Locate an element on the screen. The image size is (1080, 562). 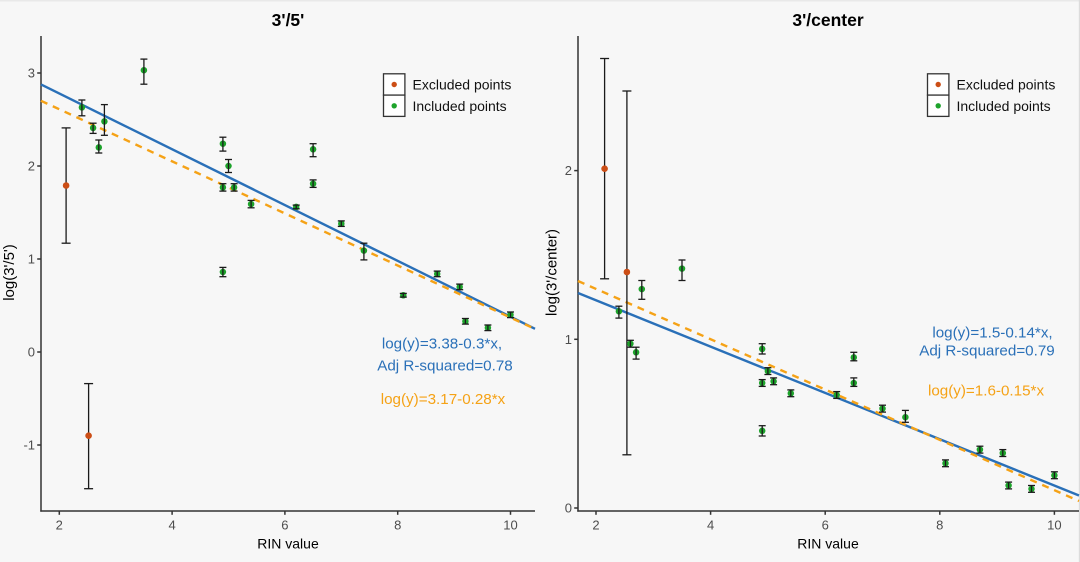
svg-text: Adj R-squared=0.78 is located at coordinates (445, 366).